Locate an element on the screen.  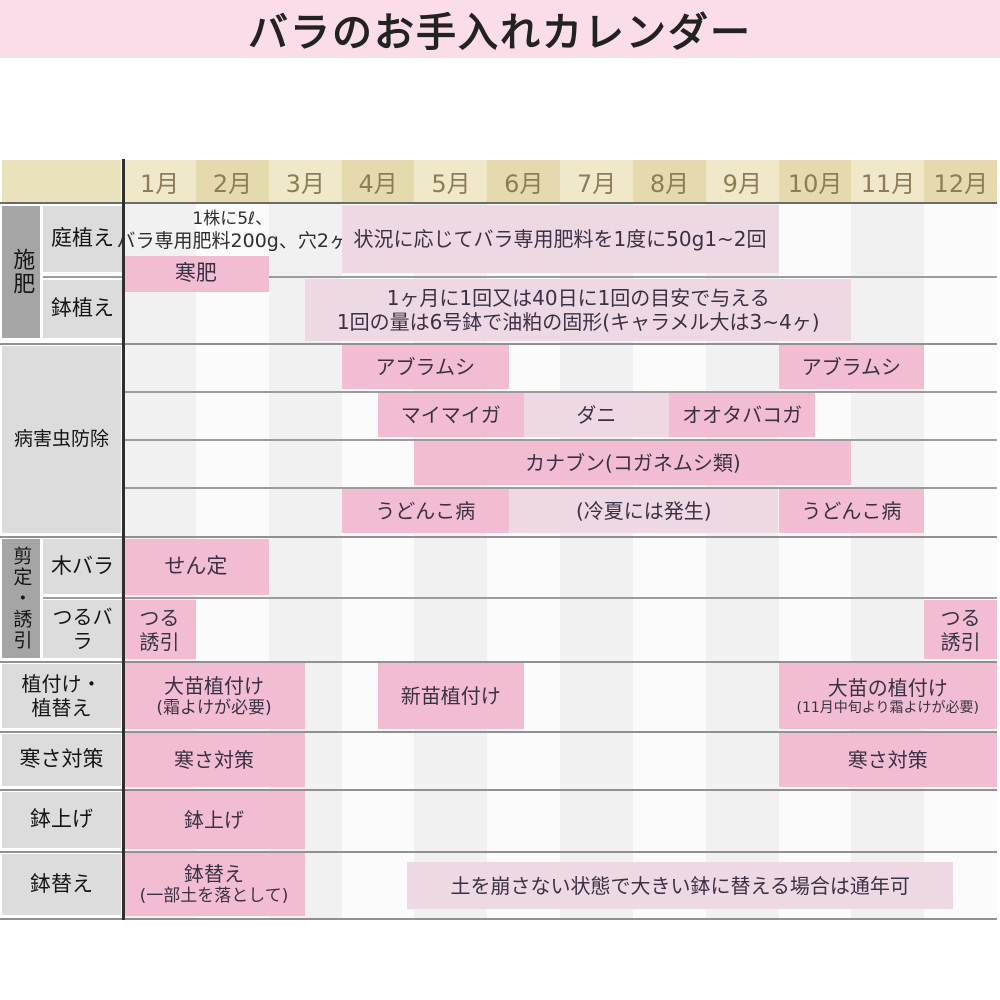
row-label-line: 植付け・ is located at coordinates (61, 684).